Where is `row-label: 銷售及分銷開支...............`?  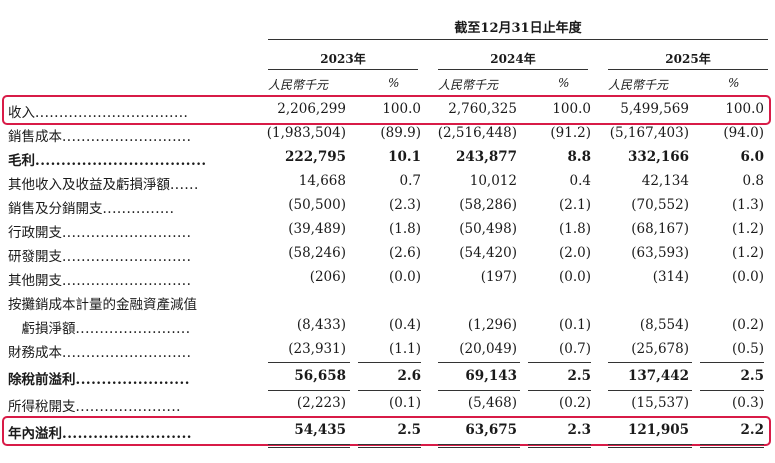
row-label: 銷售及分銷開支............... is located at coordinates (91, 207).